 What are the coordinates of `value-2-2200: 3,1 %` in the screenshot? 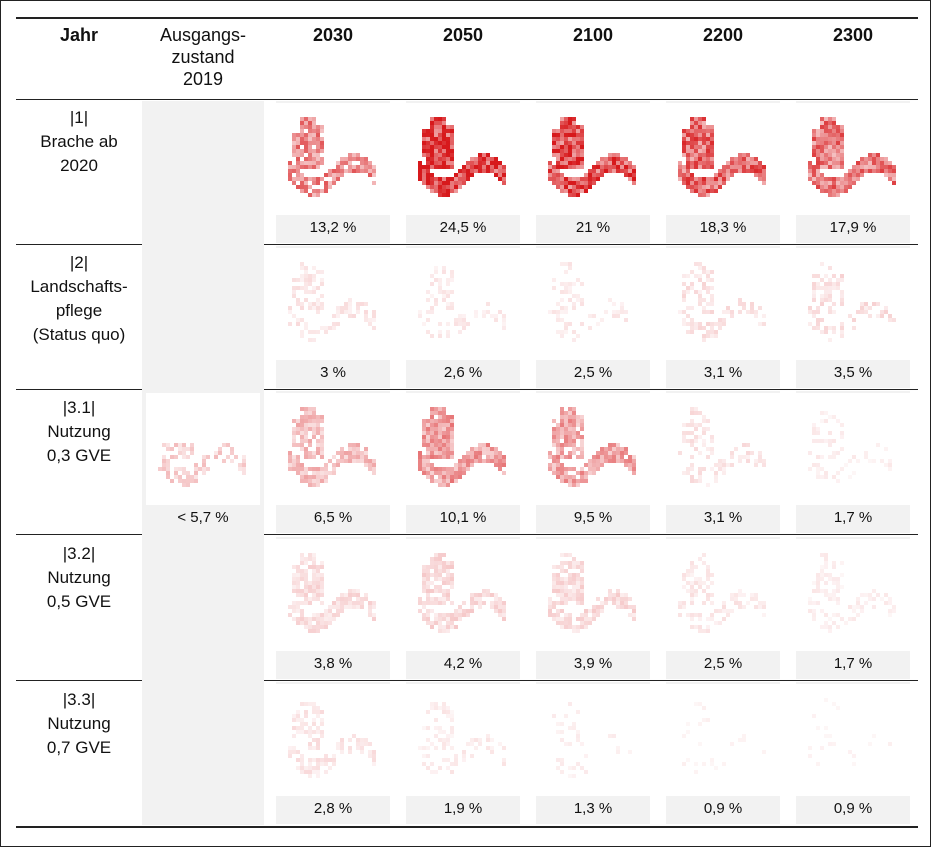 It's located at (723, 372).